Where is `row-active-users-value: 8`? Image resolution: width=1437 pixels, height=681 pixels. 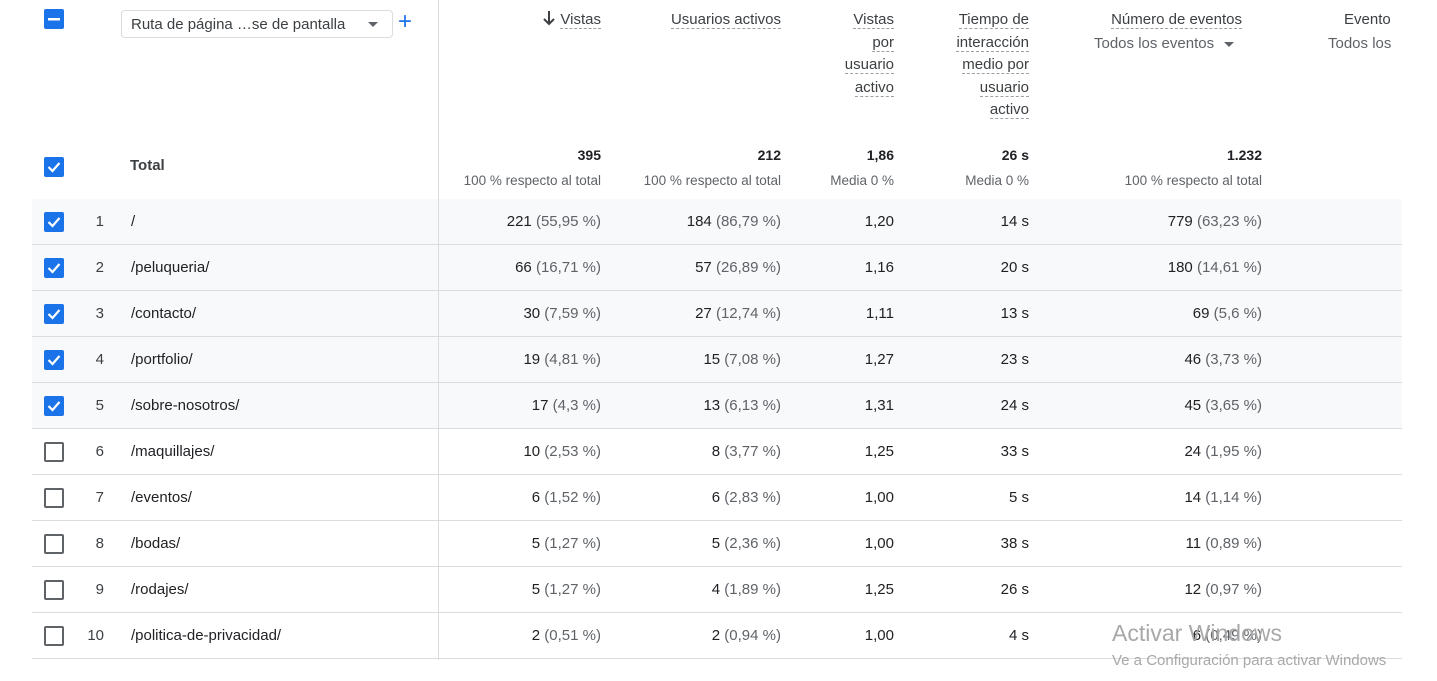
row-active-users-value: 8 is located at coordinates (716, 451).